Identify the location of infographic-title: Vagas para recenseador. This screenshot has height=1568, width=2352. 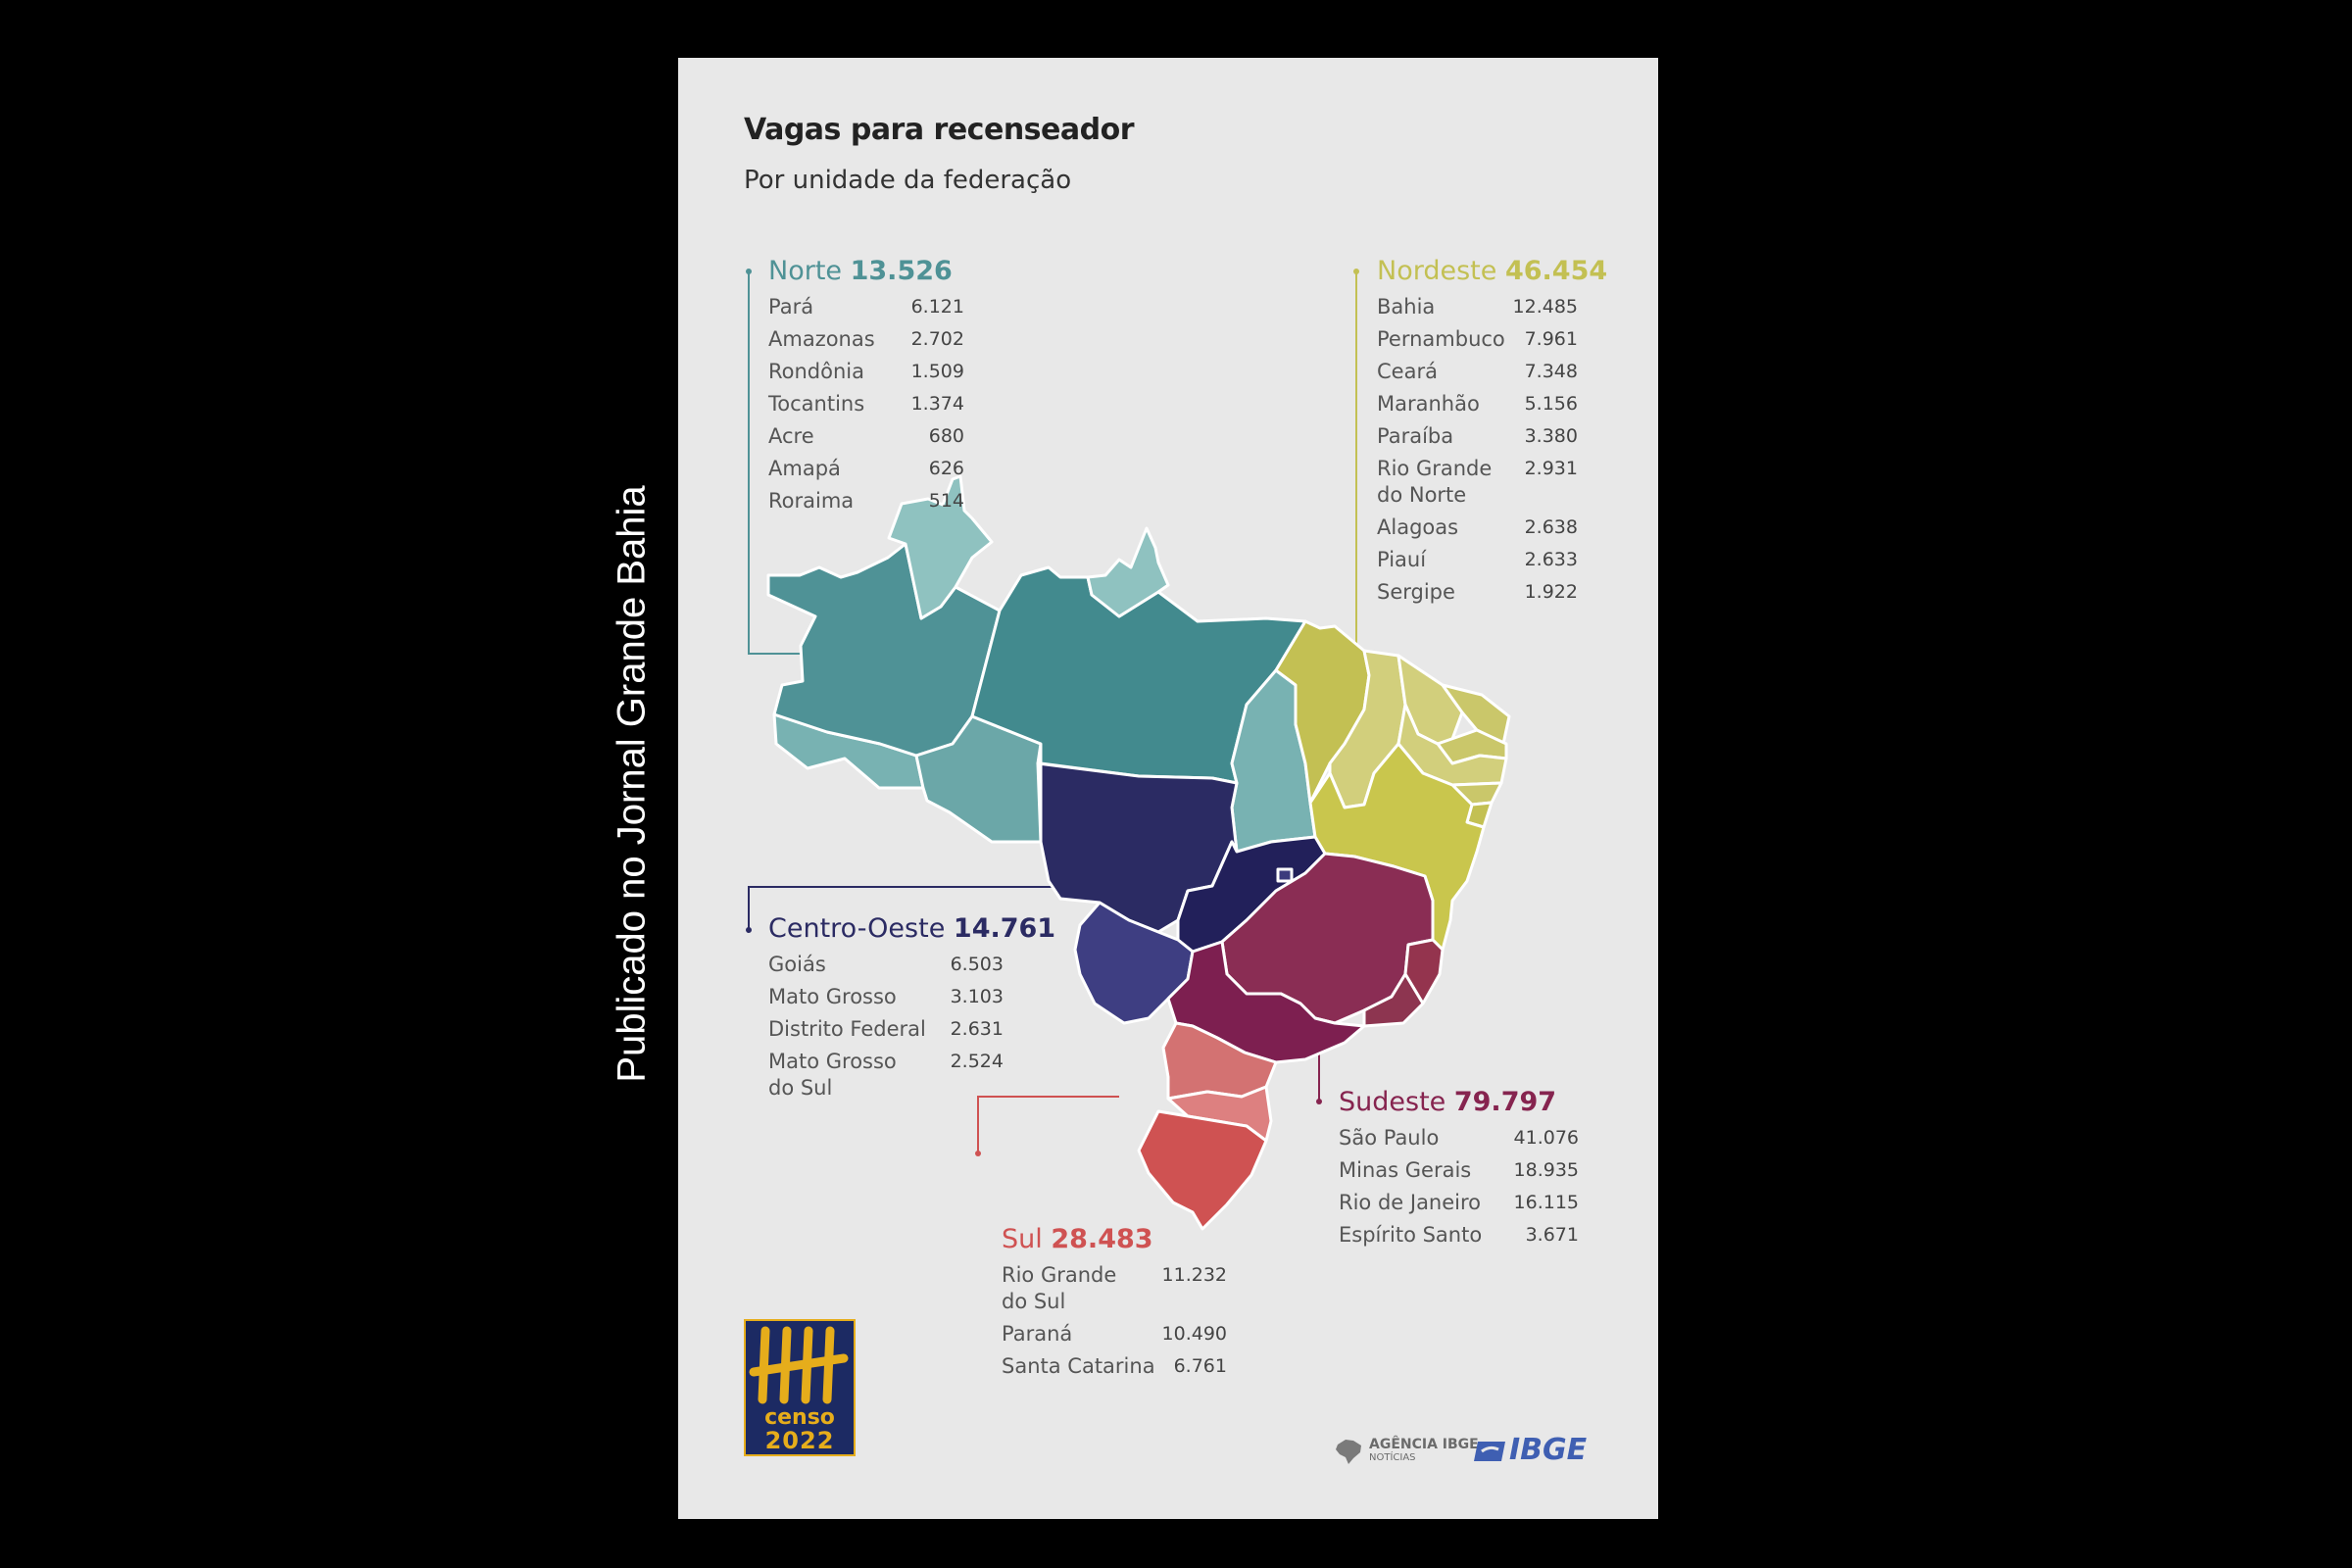
(939, 130).